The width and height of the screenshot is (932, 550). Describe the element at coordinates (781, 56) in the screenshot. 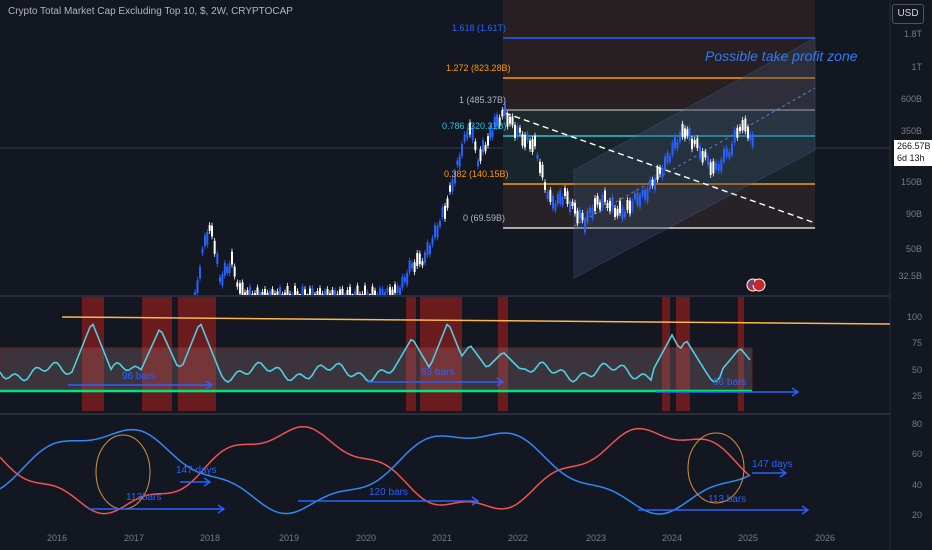

I see `take-profit-label: Possible take profit zone` at that location.